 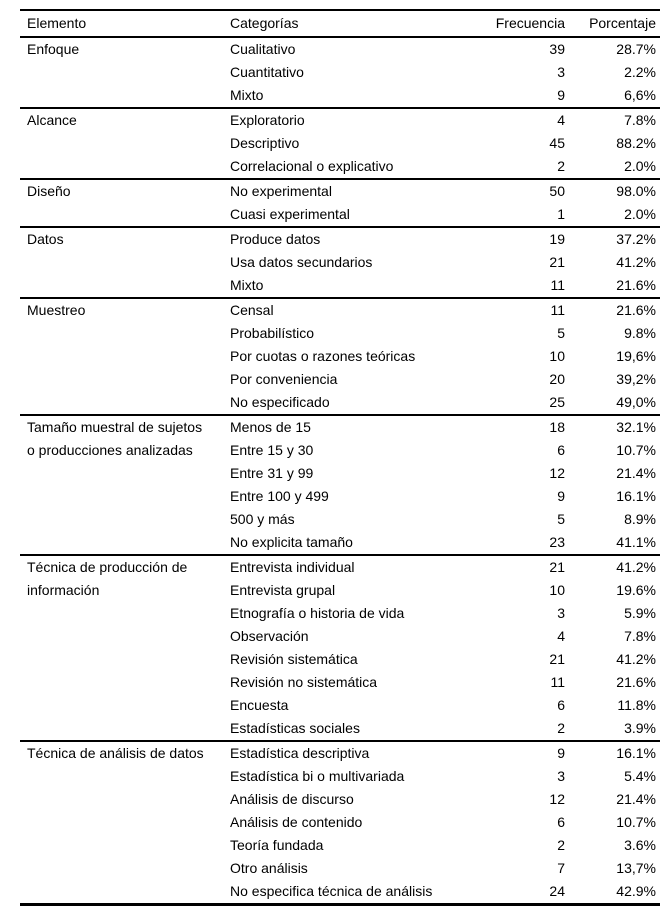 I want to click on table-row: 500 y más 5 8.9%, so click(x=340, y=519).